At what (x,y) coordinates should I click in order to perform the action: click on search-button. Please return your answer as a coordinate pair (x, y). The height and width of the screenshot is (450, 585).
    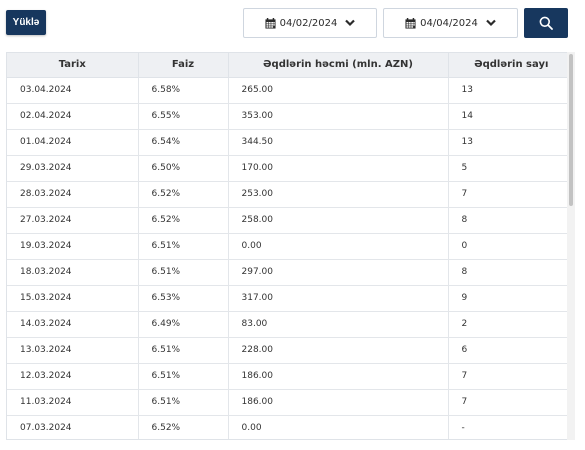
    Looking at the image, I should click on (546, 23).